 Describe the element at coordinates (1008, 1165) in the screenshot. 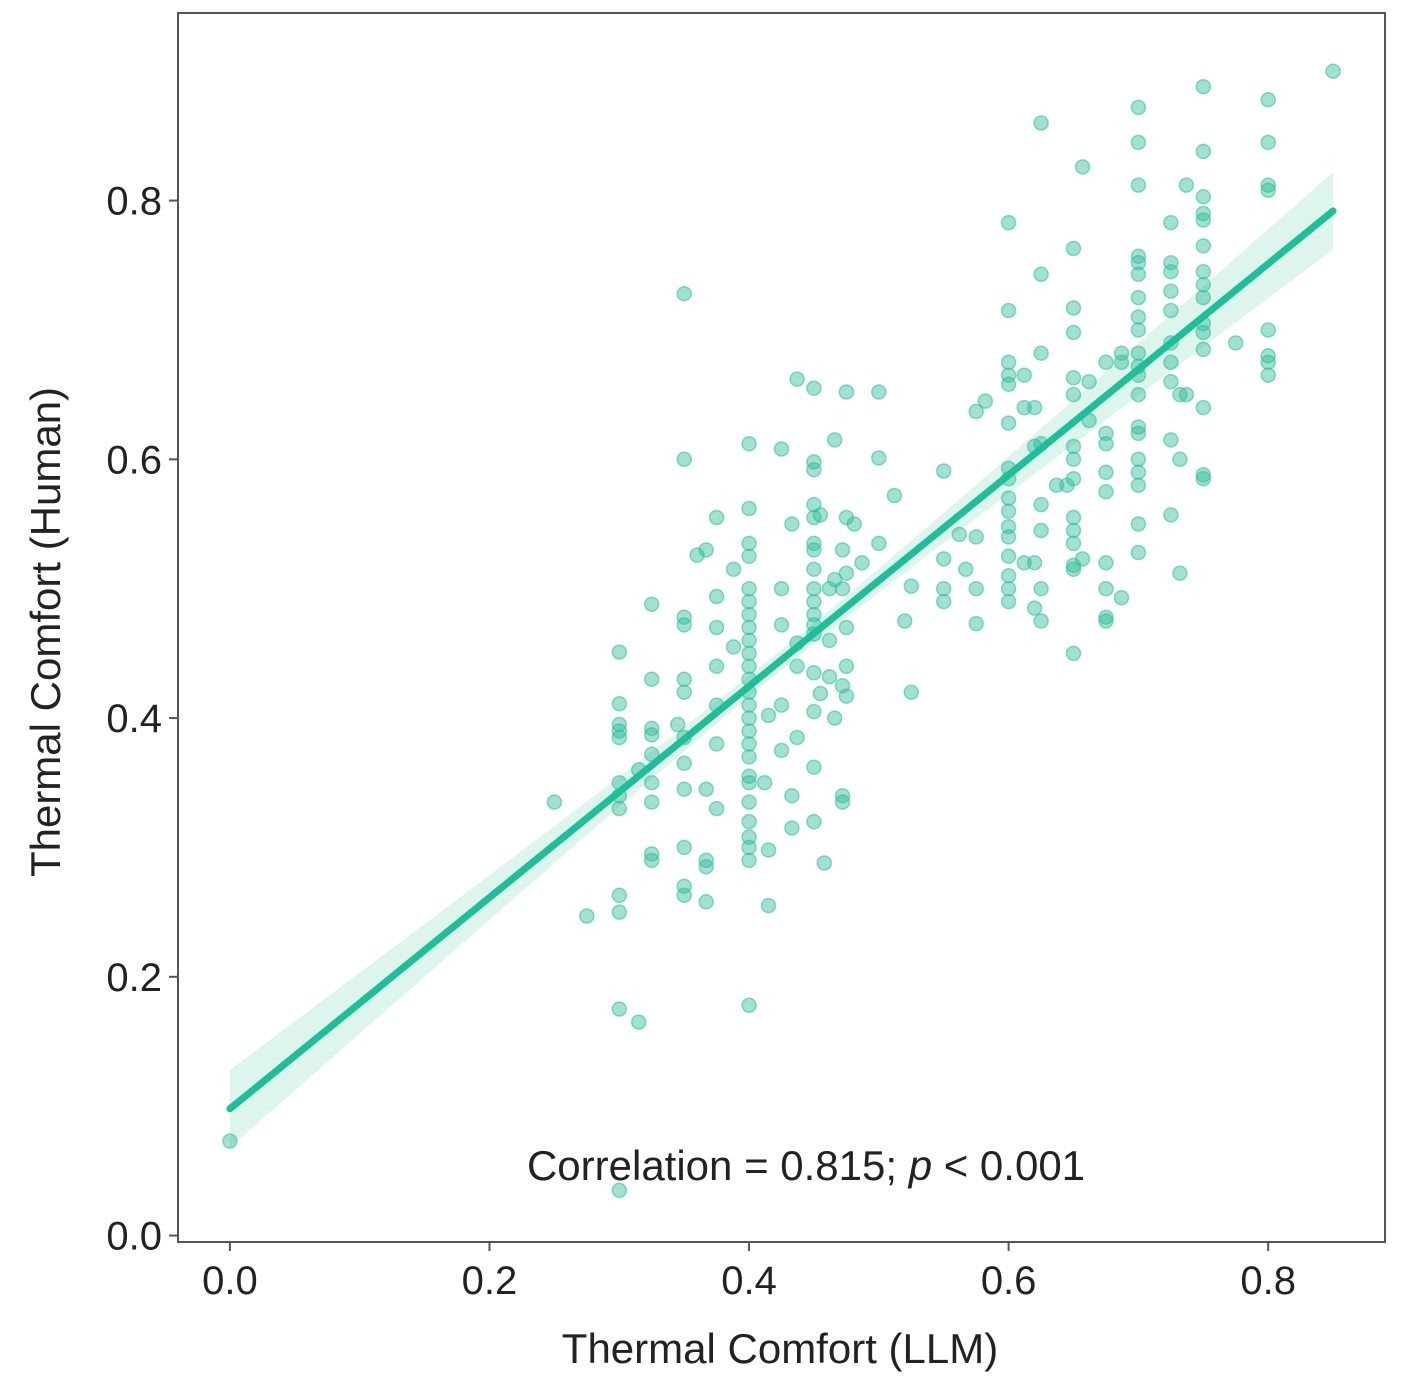

I see `annotation-suffix: < 0.001` at that location.